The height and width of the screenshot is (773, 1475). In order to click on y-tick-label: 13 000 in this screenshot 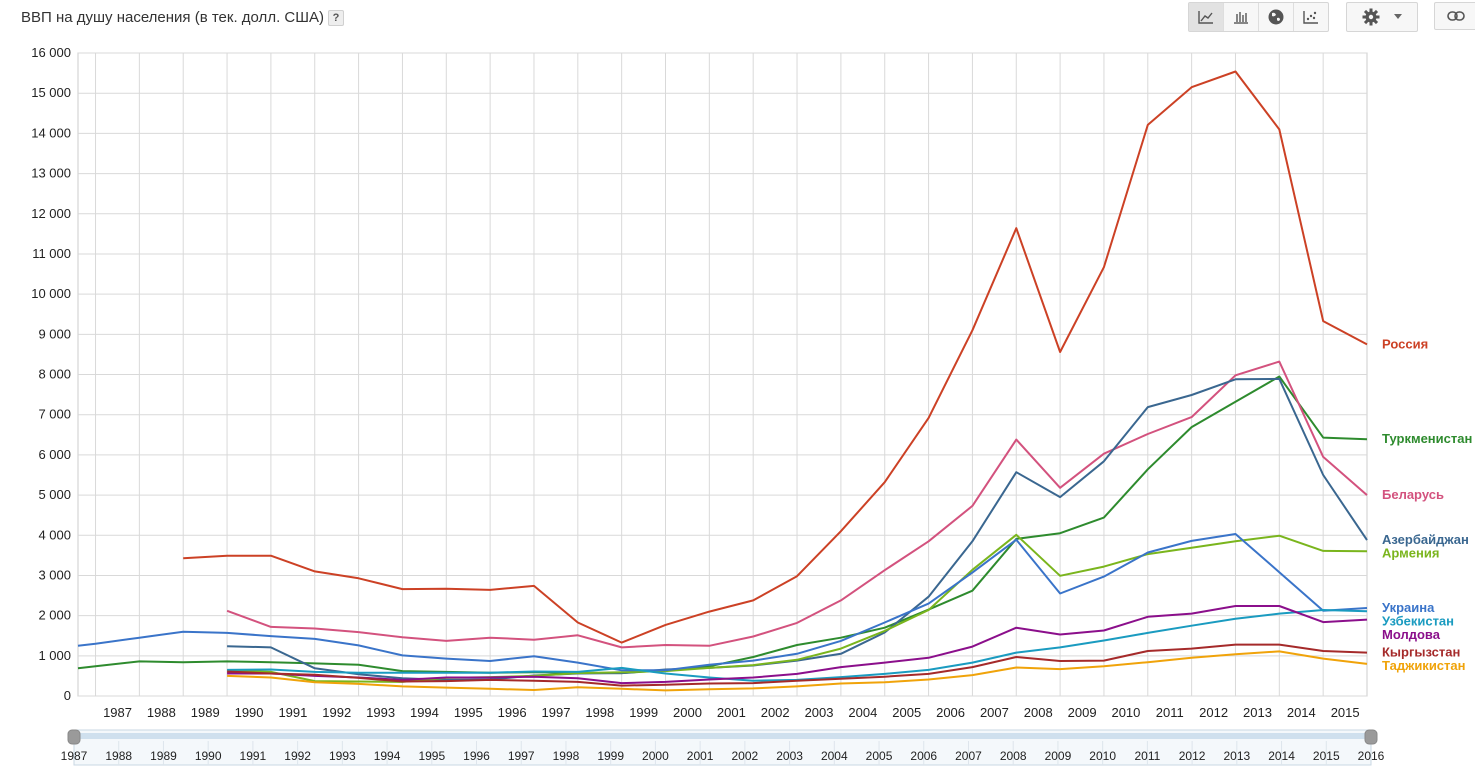, I will do `click(51, 173)`.